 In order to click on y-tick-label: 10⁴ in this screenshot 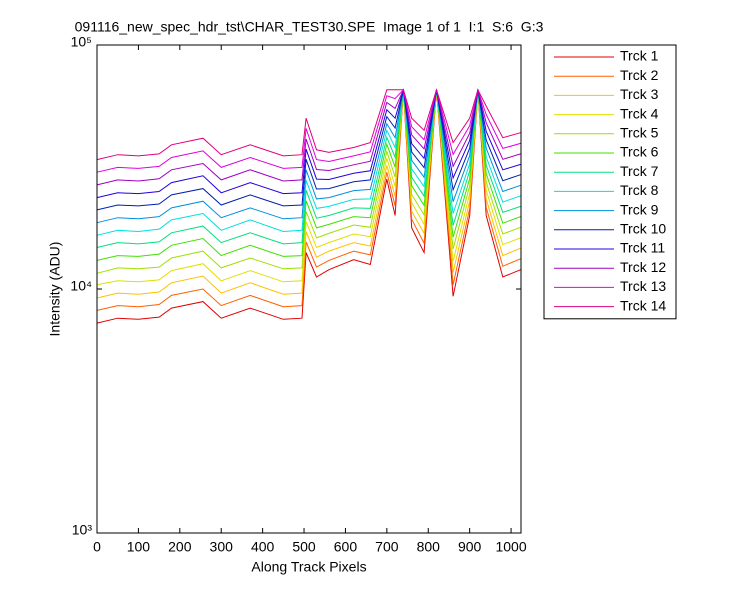, I will do `click(81, 286)`.